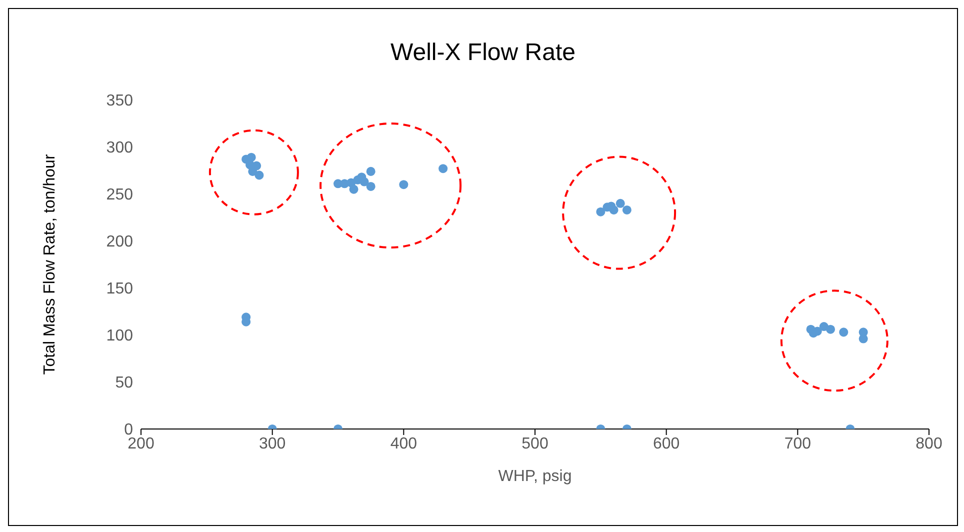 The image size is (964, 532). What do you see at coordinates (124, 383) in the screenshot?
I see `y-tick-label: 50` at bounding box center [124, 383].